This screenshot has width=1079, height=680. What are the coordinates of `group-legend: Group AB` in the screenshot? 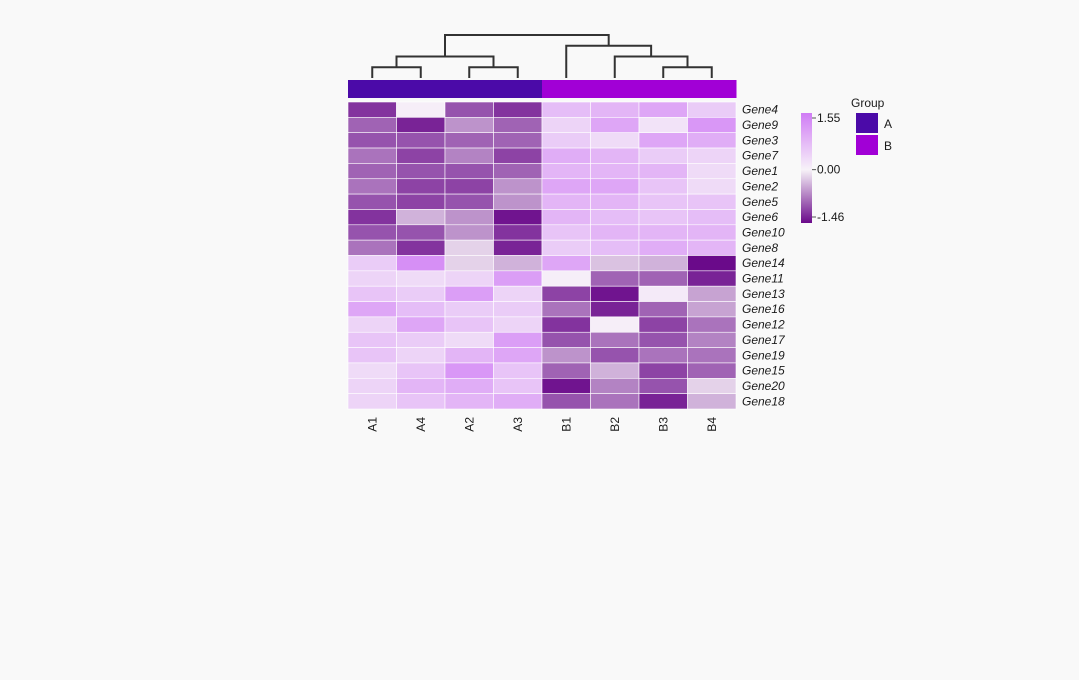 It's located at (871, 125).